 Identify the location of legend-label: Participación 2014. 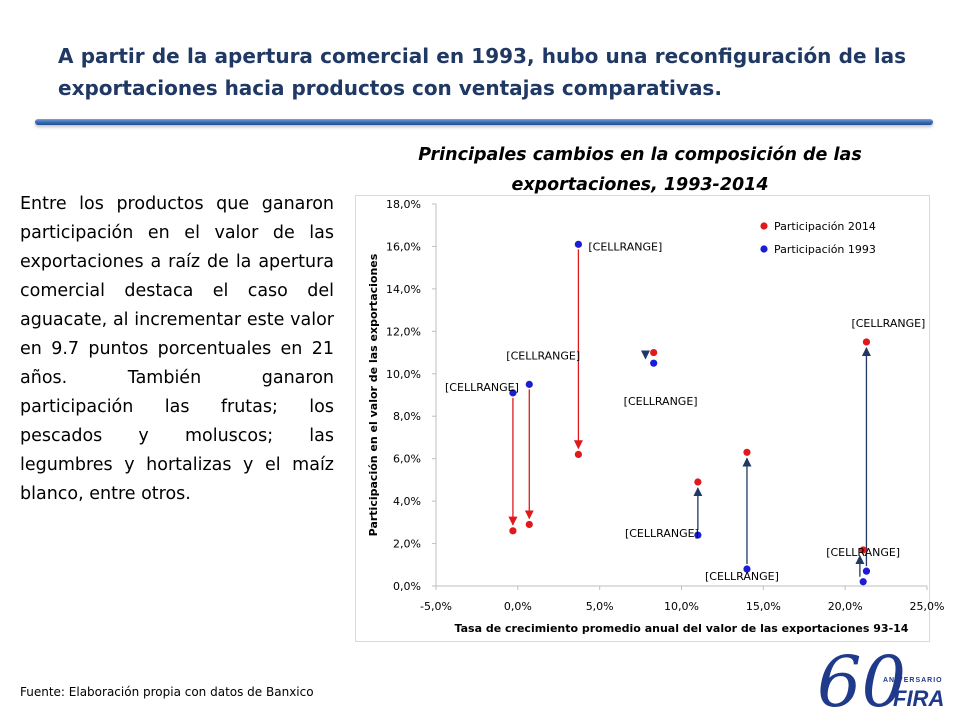
(825, 226).